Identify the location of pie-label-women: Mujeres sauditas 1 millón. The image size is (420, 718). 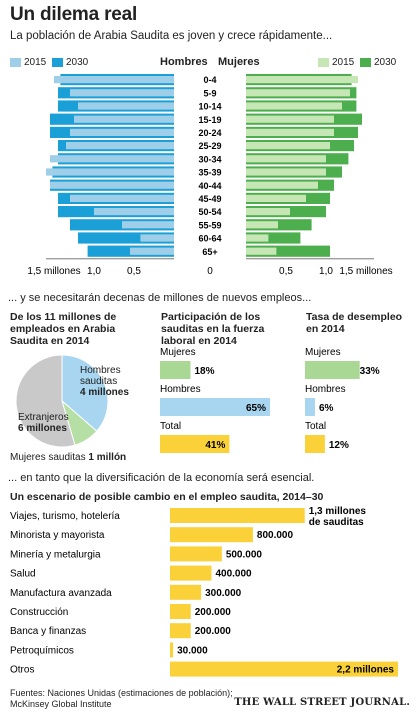
(68, 457).